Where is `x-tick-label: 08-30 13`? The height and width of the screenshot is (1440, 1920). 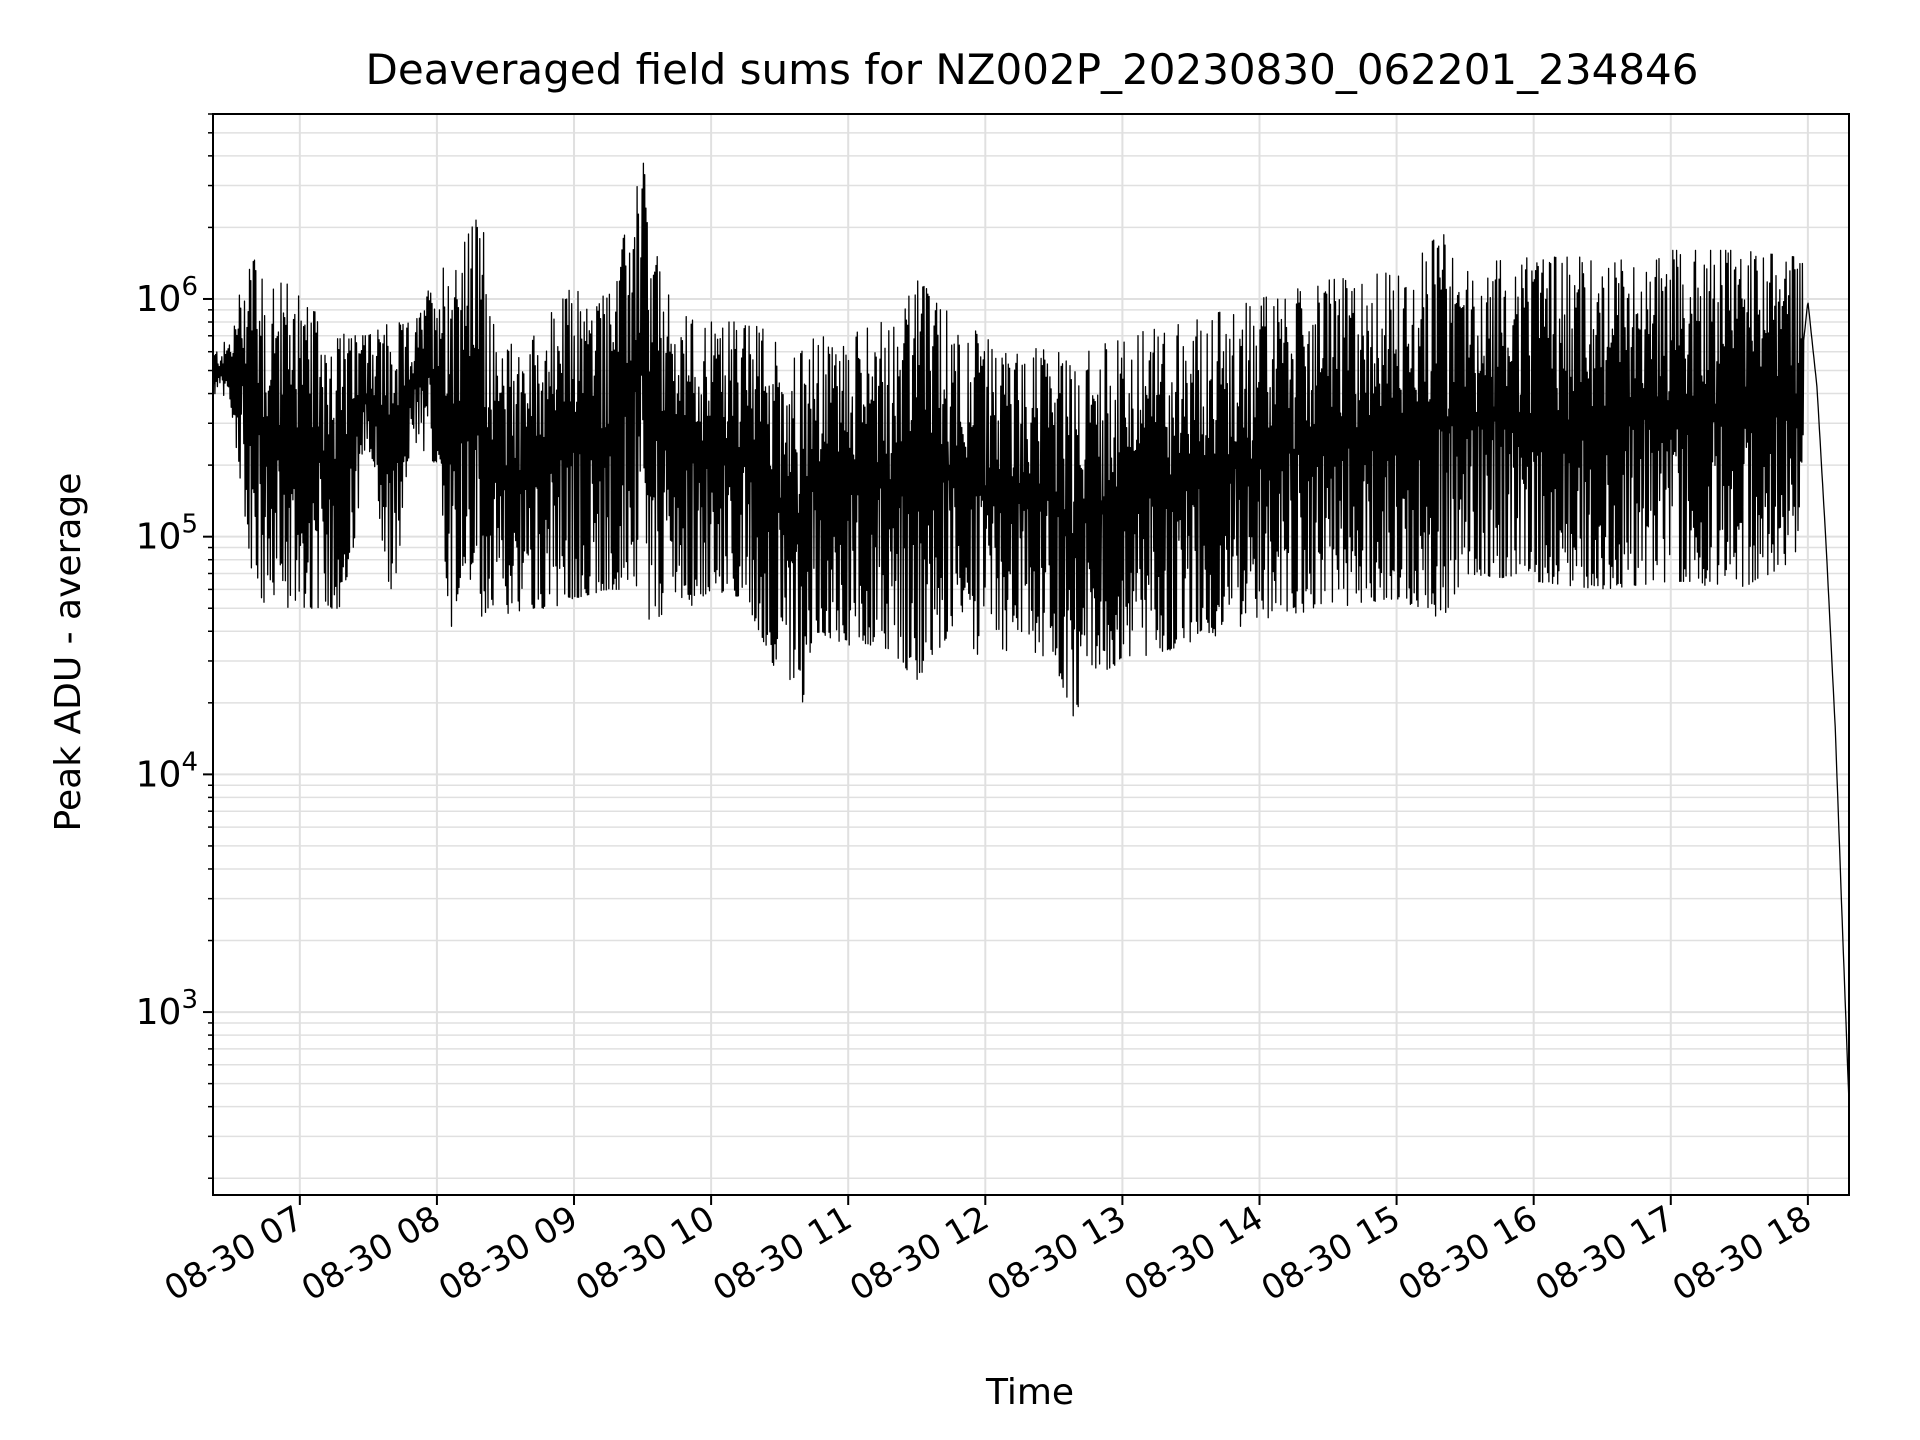 x-tick-label: 08-30 13 is located at coordinates (1057, 1253).